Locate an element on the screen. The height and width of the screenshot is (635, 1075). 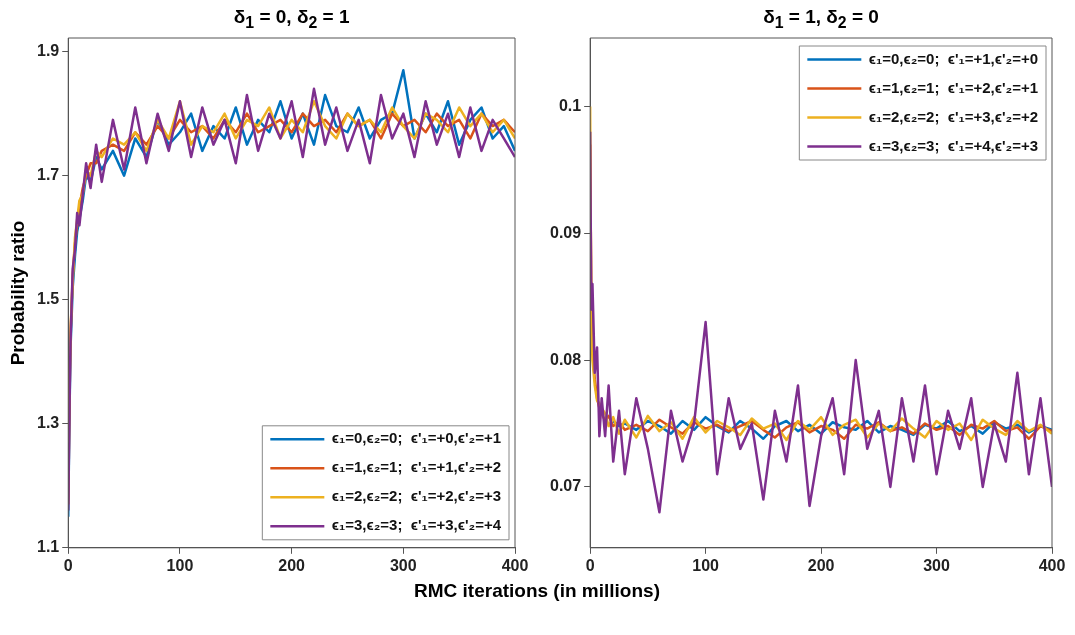
legend-label: ϵ₁=2,ϵ₂=2; ϵ'₁=+3,ϵ'₂=+2 is located at coordinates (953, 116).